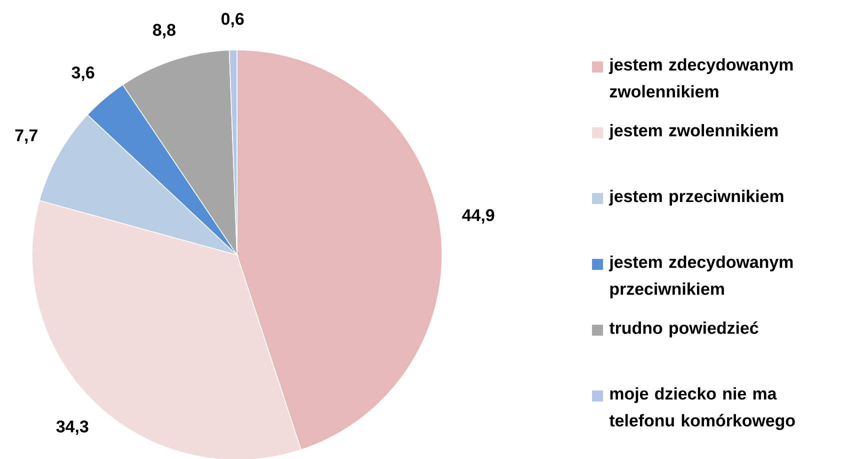  I want to click on data-label: 34,3, so click(72, 427).